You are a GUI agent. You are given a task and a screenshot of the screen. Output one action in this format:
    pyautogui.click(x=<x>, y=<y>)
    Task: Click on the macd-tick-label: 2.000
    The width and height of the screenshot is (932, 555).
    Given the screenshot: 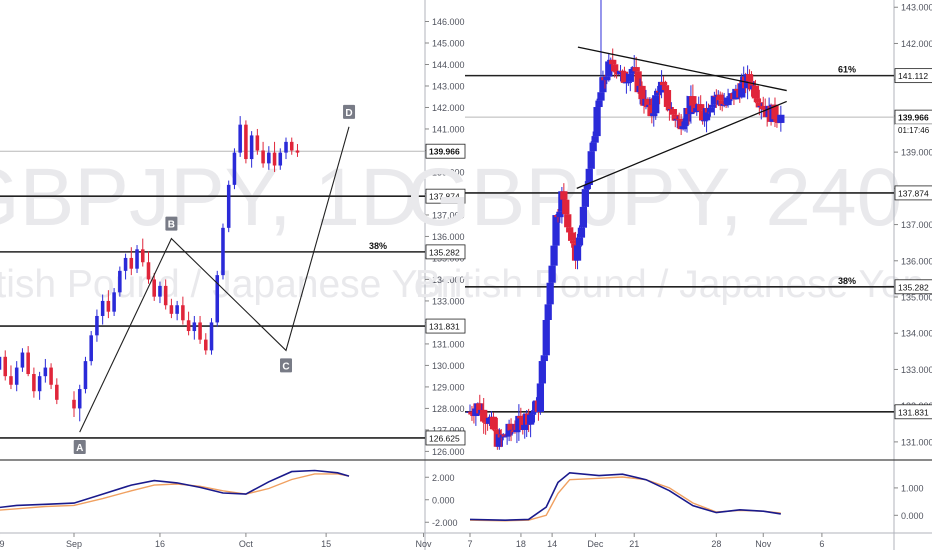 What is the action you would take?
    pyautogui.click(x=443, y=478)
    